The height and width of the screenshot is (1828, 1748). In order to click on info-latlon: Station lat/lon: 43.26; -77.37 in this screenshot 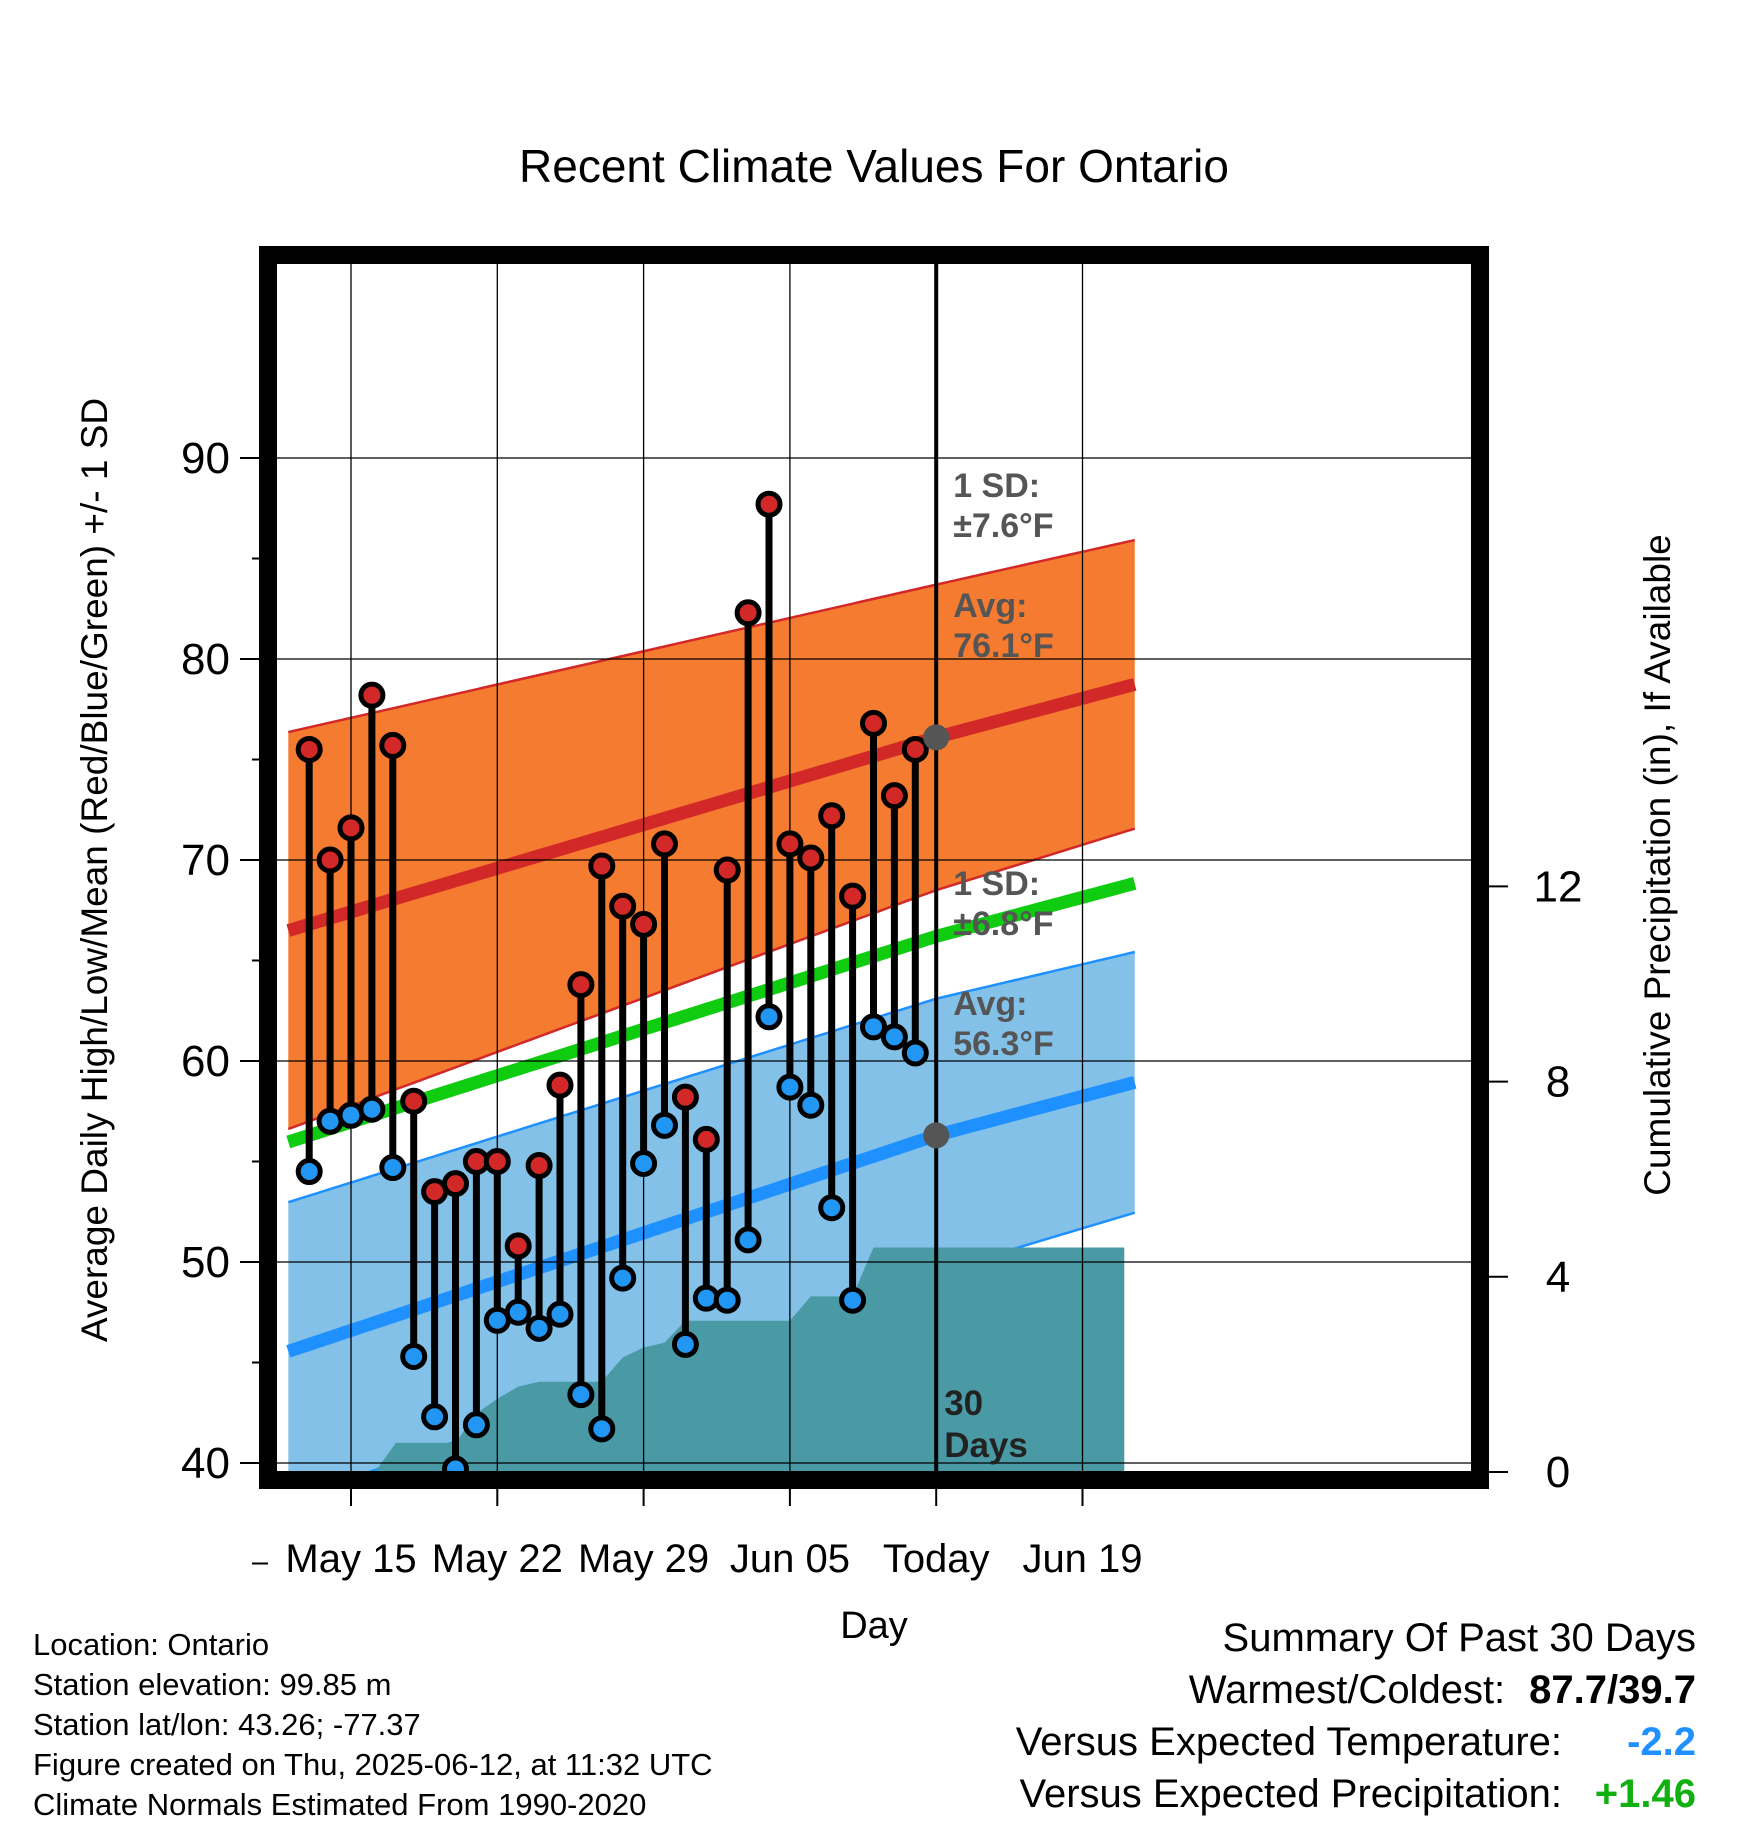, I will do `click(227, 1724)`.